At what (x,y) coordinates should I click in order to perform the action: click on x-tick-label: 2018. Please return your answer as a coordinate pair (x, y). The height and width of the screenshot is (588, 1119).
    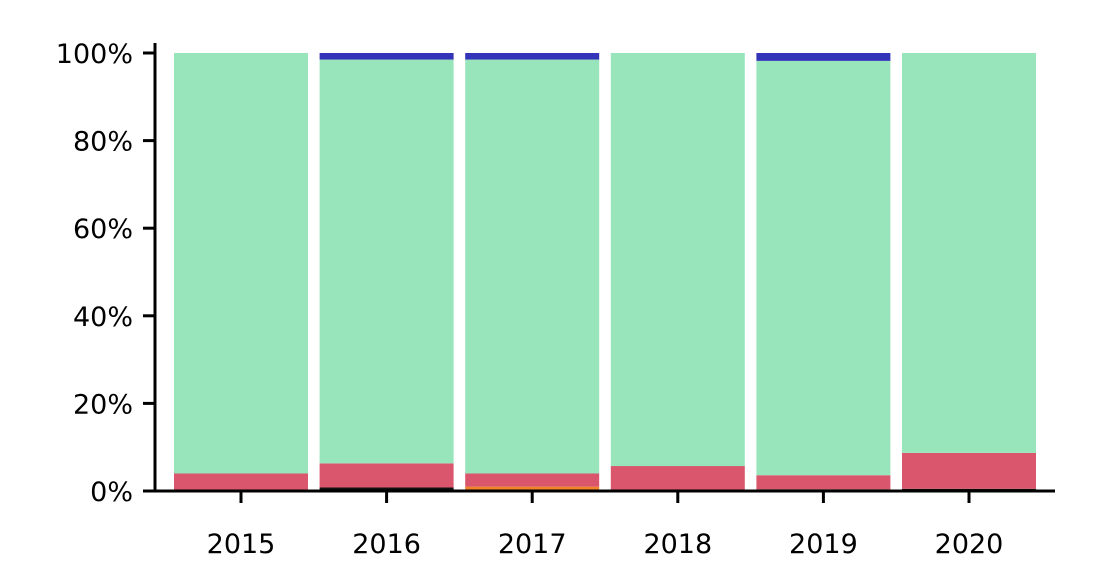
    Looking at the image, I should click on (677, 544).